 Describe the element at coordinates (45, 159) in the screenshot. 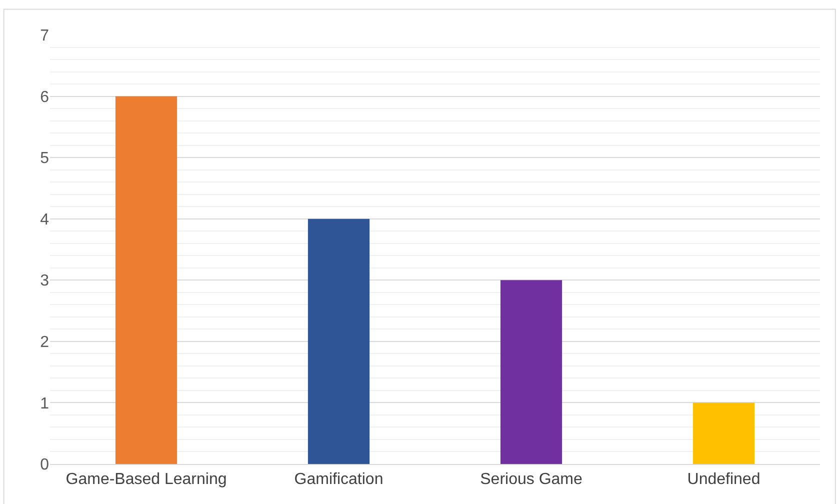

I see `y-tick-label: 5` at that location.